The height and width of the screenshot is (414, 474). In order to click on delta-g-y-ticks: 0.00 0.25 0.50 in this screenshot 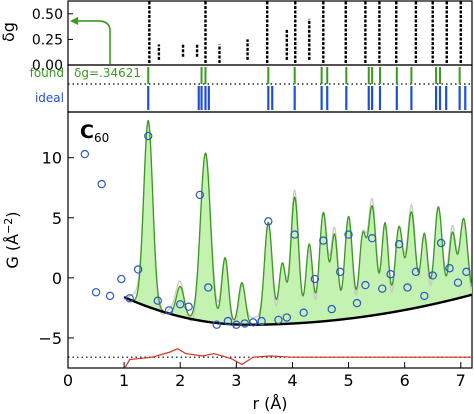, I will do `click(52, 40)`.